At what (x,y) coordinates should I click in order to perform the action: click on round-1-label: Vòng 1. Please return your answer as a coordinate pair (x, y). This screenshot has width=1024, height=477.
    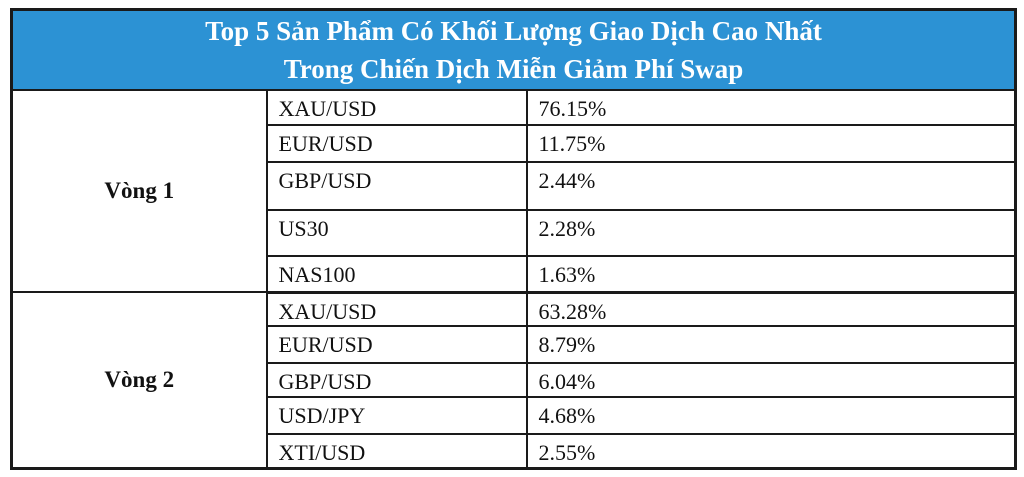
    Looking at the image, I should click on (139, 191).